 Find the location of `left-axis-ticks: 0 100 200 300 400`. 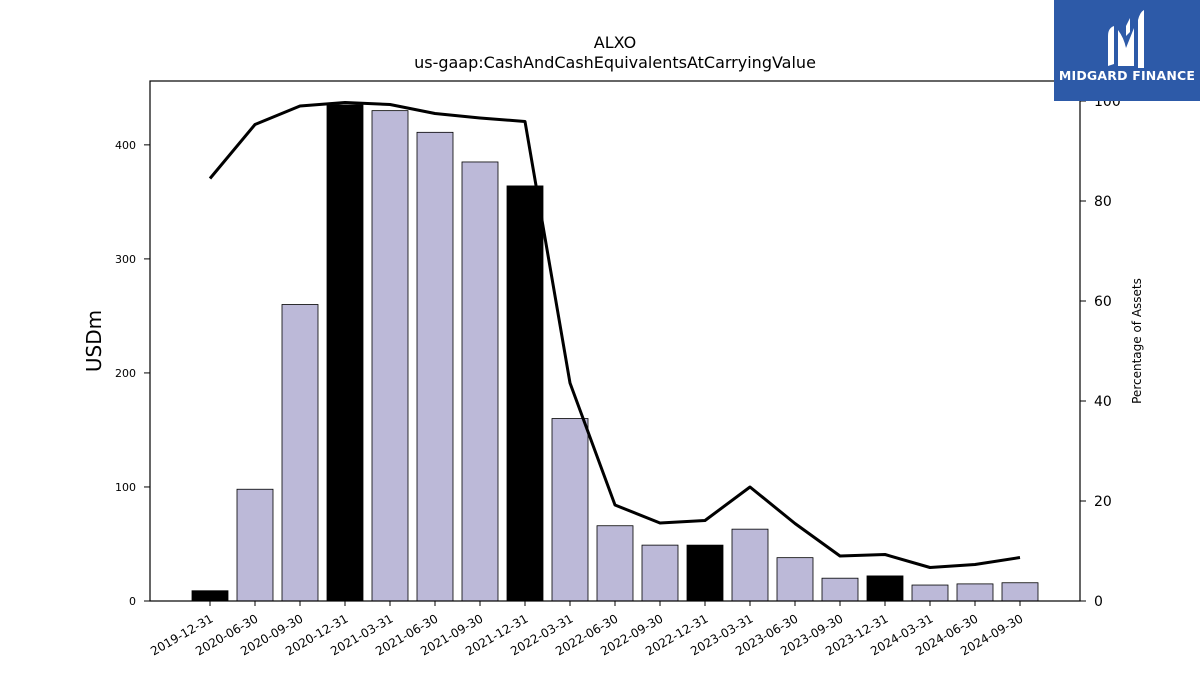

left-axis-ticks: 0 100 200 300 400 is located at coordinates (132, 373).